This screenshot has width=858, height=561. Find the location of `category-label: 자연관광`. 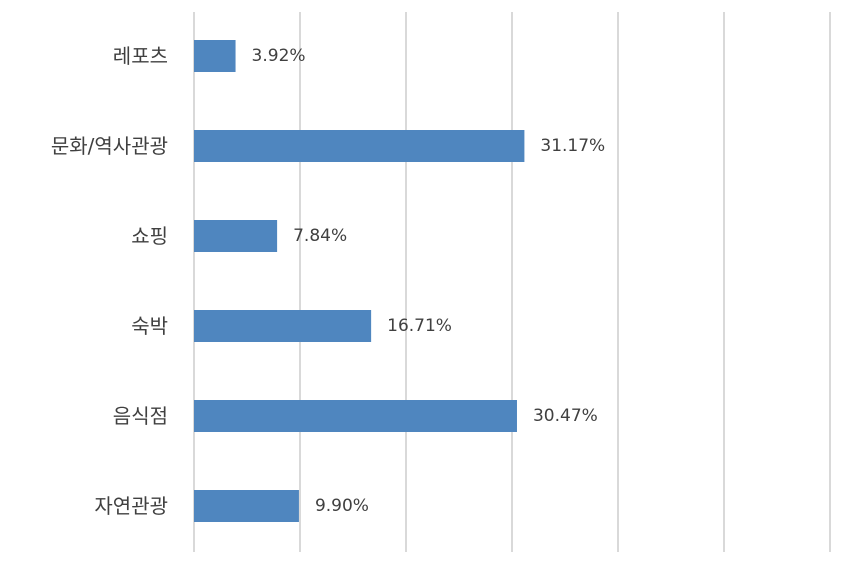

category-label: 자연관광 is located at coordinates (131, 506).